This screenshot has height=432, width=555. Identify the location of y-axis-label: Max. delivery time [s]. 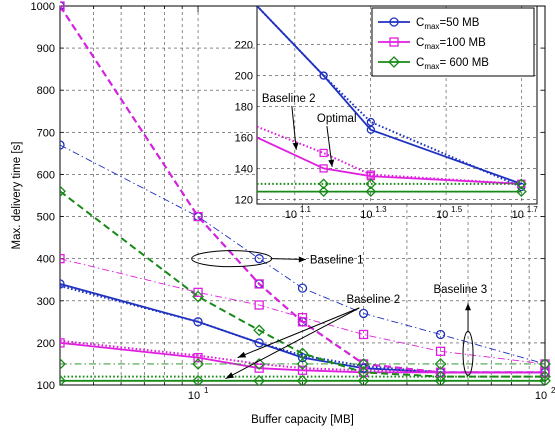
(17, 196).